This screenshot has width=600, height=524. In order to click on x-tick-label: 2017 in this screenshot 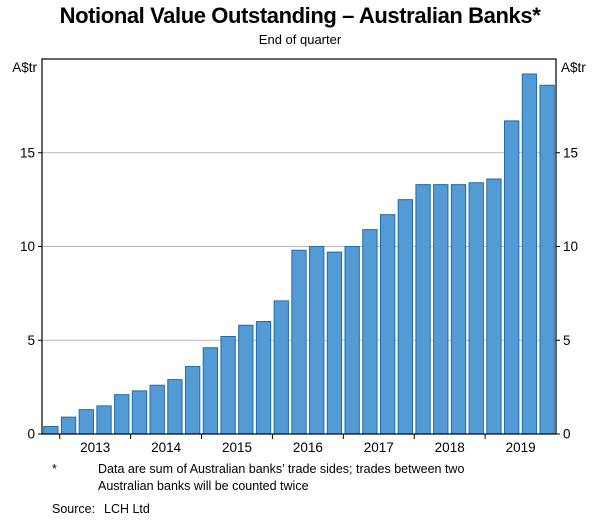, I will do `click(379, 447)`.